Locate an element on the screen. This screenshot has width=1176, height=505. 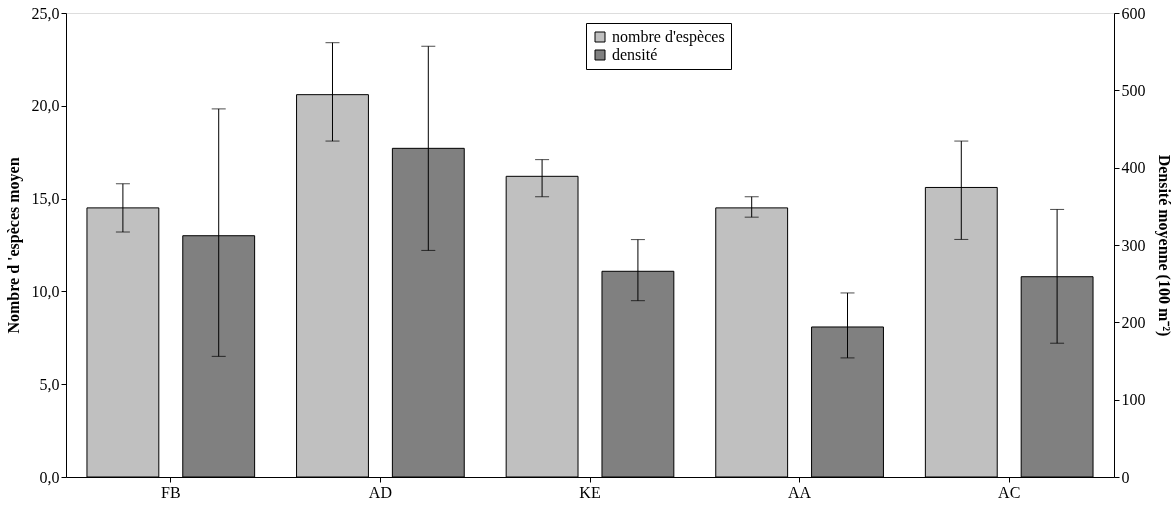
y-tick-label: 10,0 is located at coordinates (45, 291).